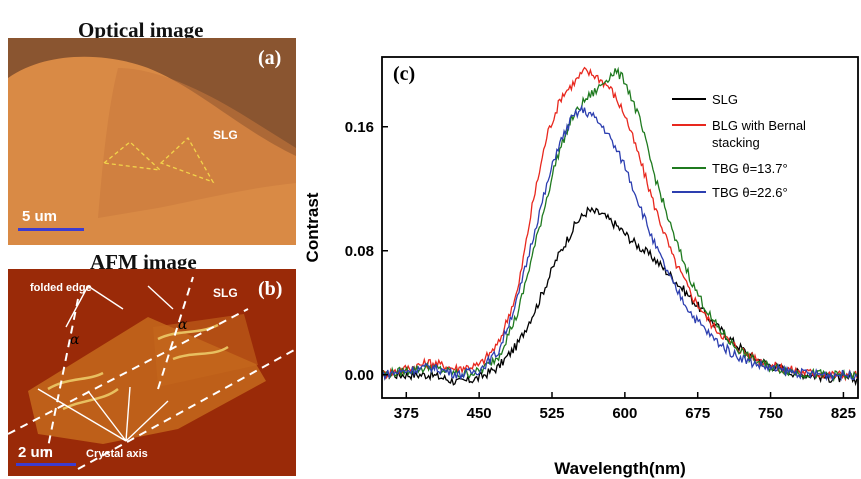 This screenshot has width=861, height=479. I want to click on afm-scale-bar, so click(46, 464).